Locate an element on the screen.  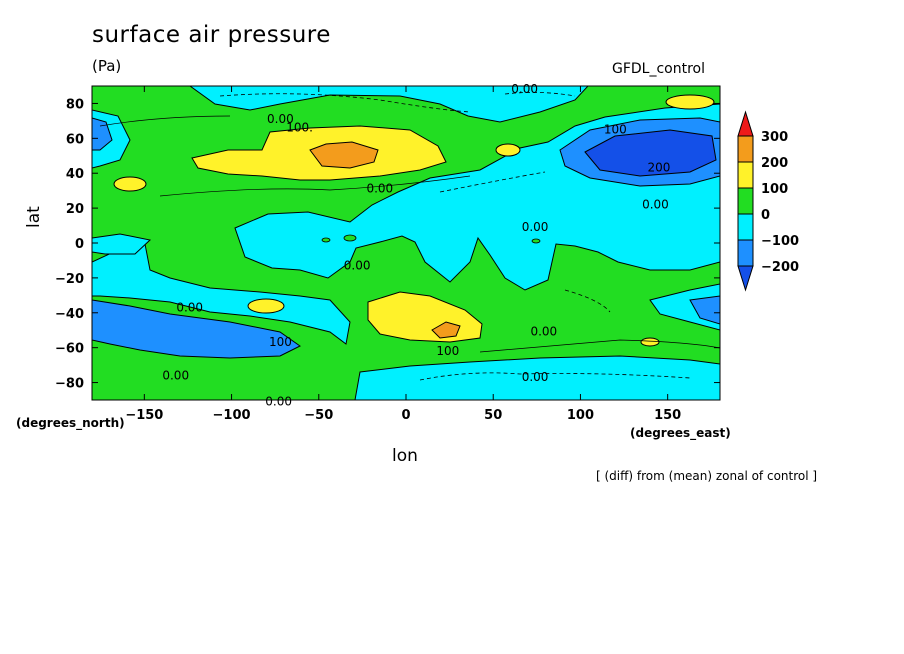
contour-label: 100. is located at coordinates (299, 128).